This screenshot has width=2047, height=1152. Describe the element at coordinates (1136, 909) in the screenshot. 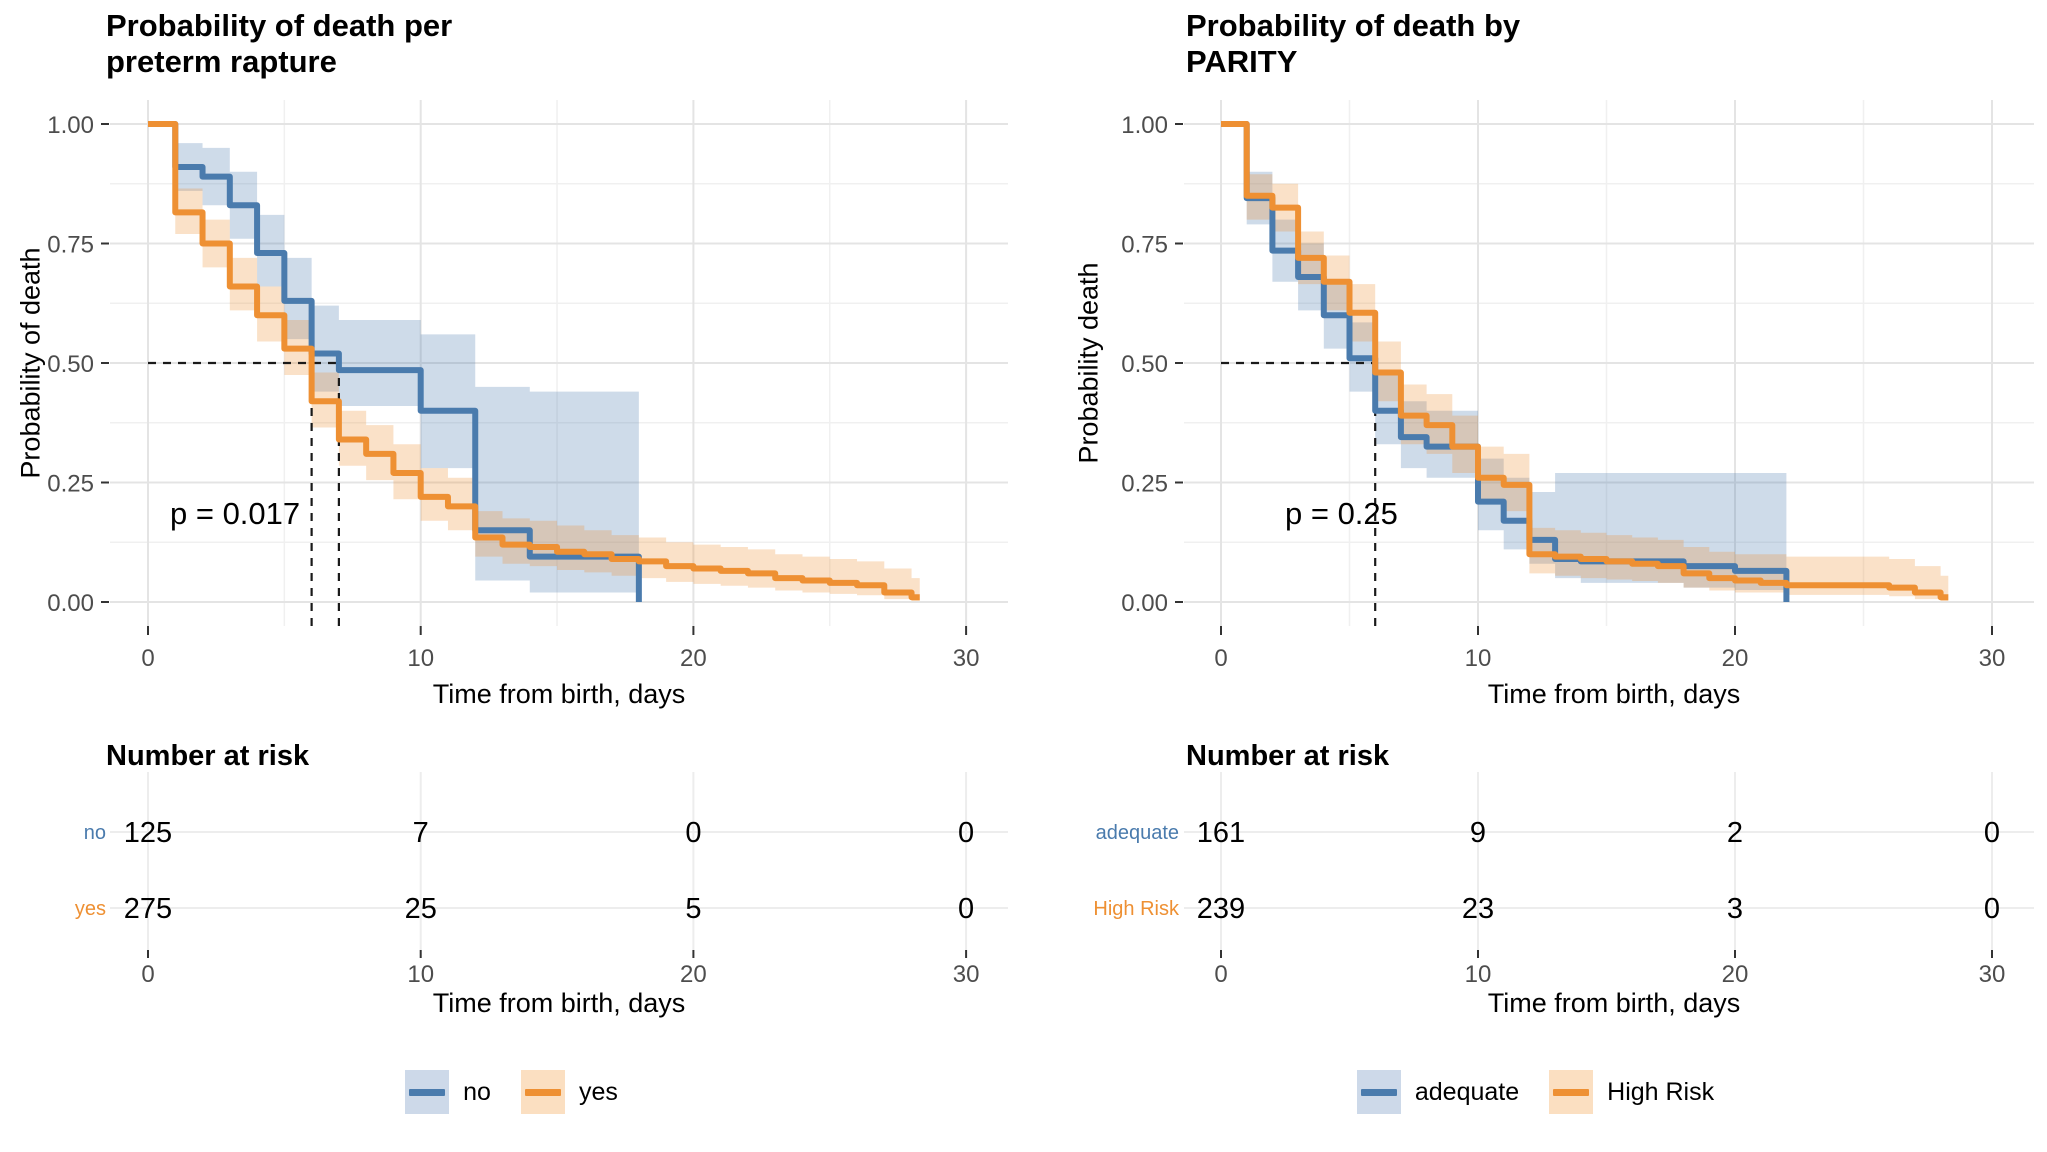

I see `risk-row-label: High Risk` at that location.